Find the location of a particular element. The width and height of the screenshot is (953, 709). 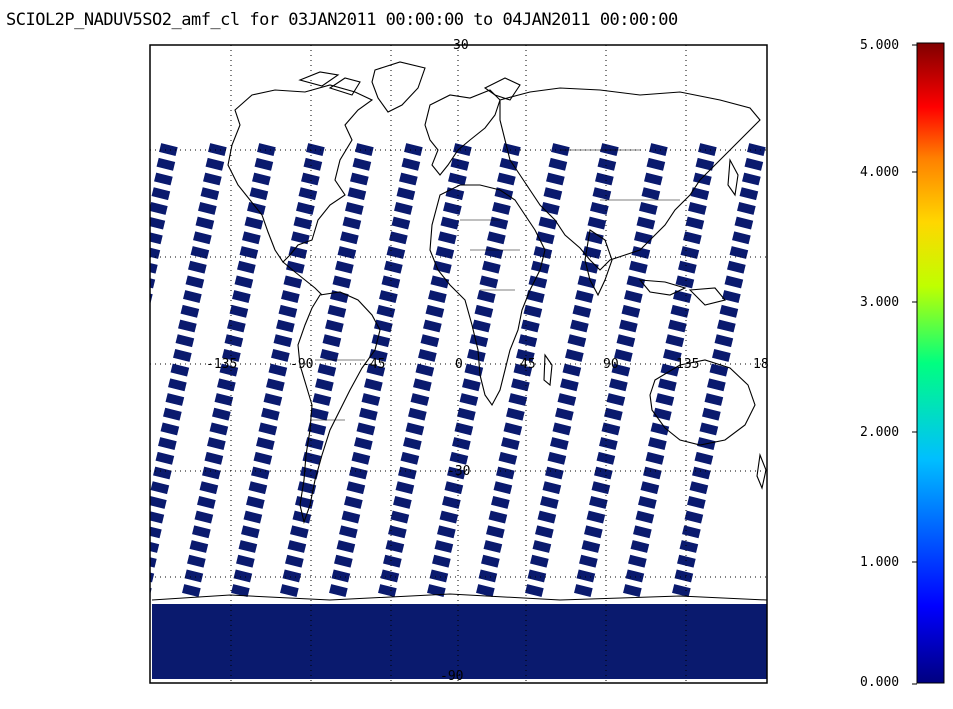

lat-label-neg30: -30 is located at coordinates (458, 471).